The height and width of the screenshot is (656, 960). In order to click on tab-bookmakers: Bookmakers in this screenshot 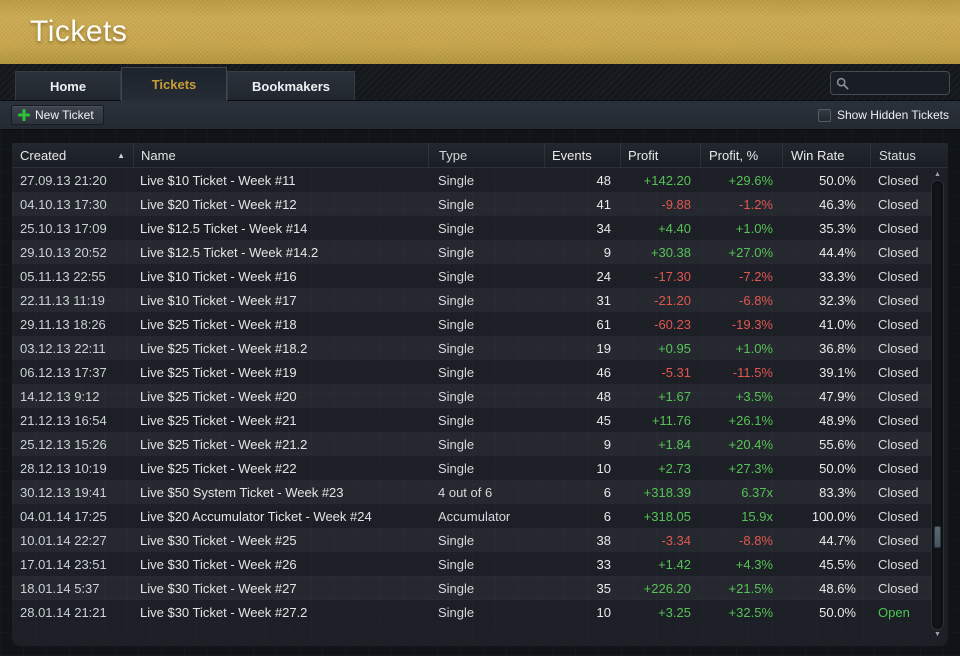, I will do `click(291, 85)`.